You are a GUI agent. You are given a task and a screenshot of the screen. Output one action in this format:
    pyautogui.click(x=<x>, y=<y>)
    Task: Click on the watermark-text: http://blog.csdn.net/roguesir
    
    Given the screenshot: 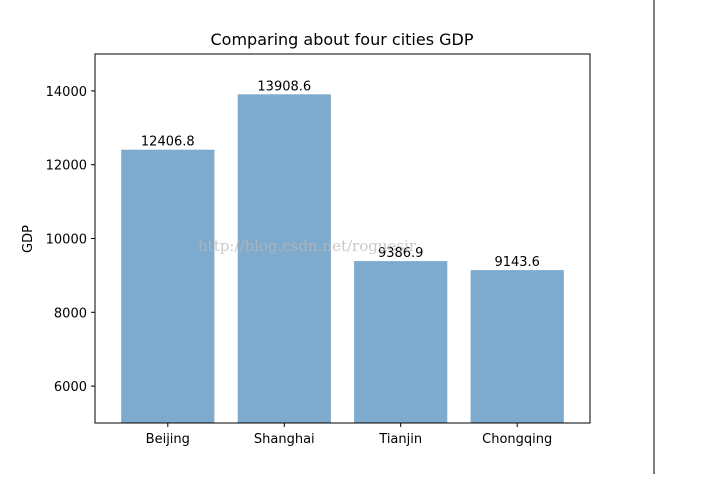 What is the action you would take?
    pyautogui.click(x=307, y=246)
    